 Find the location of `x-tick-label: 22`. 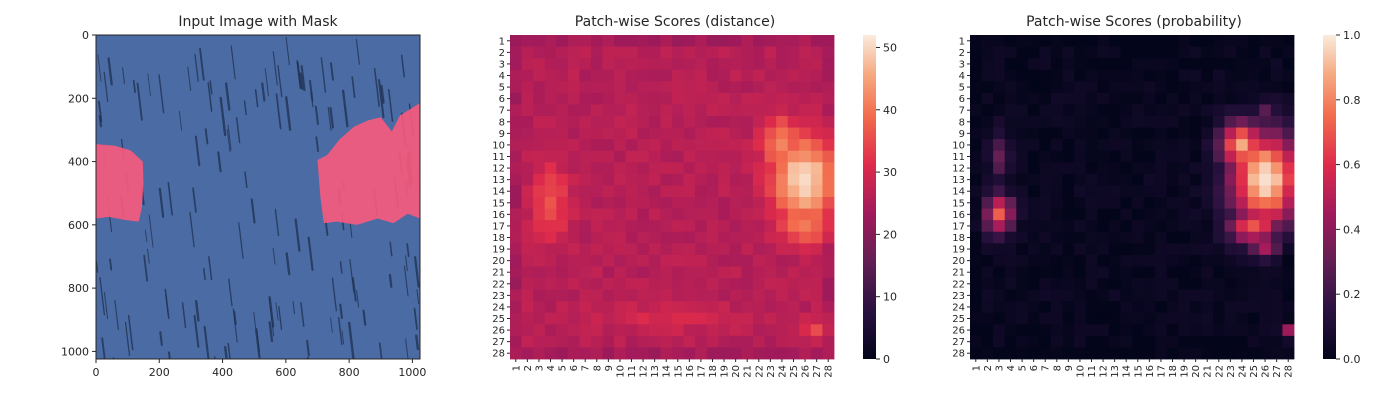

x-tick-label: 22 is located at coordinates (759, 371).